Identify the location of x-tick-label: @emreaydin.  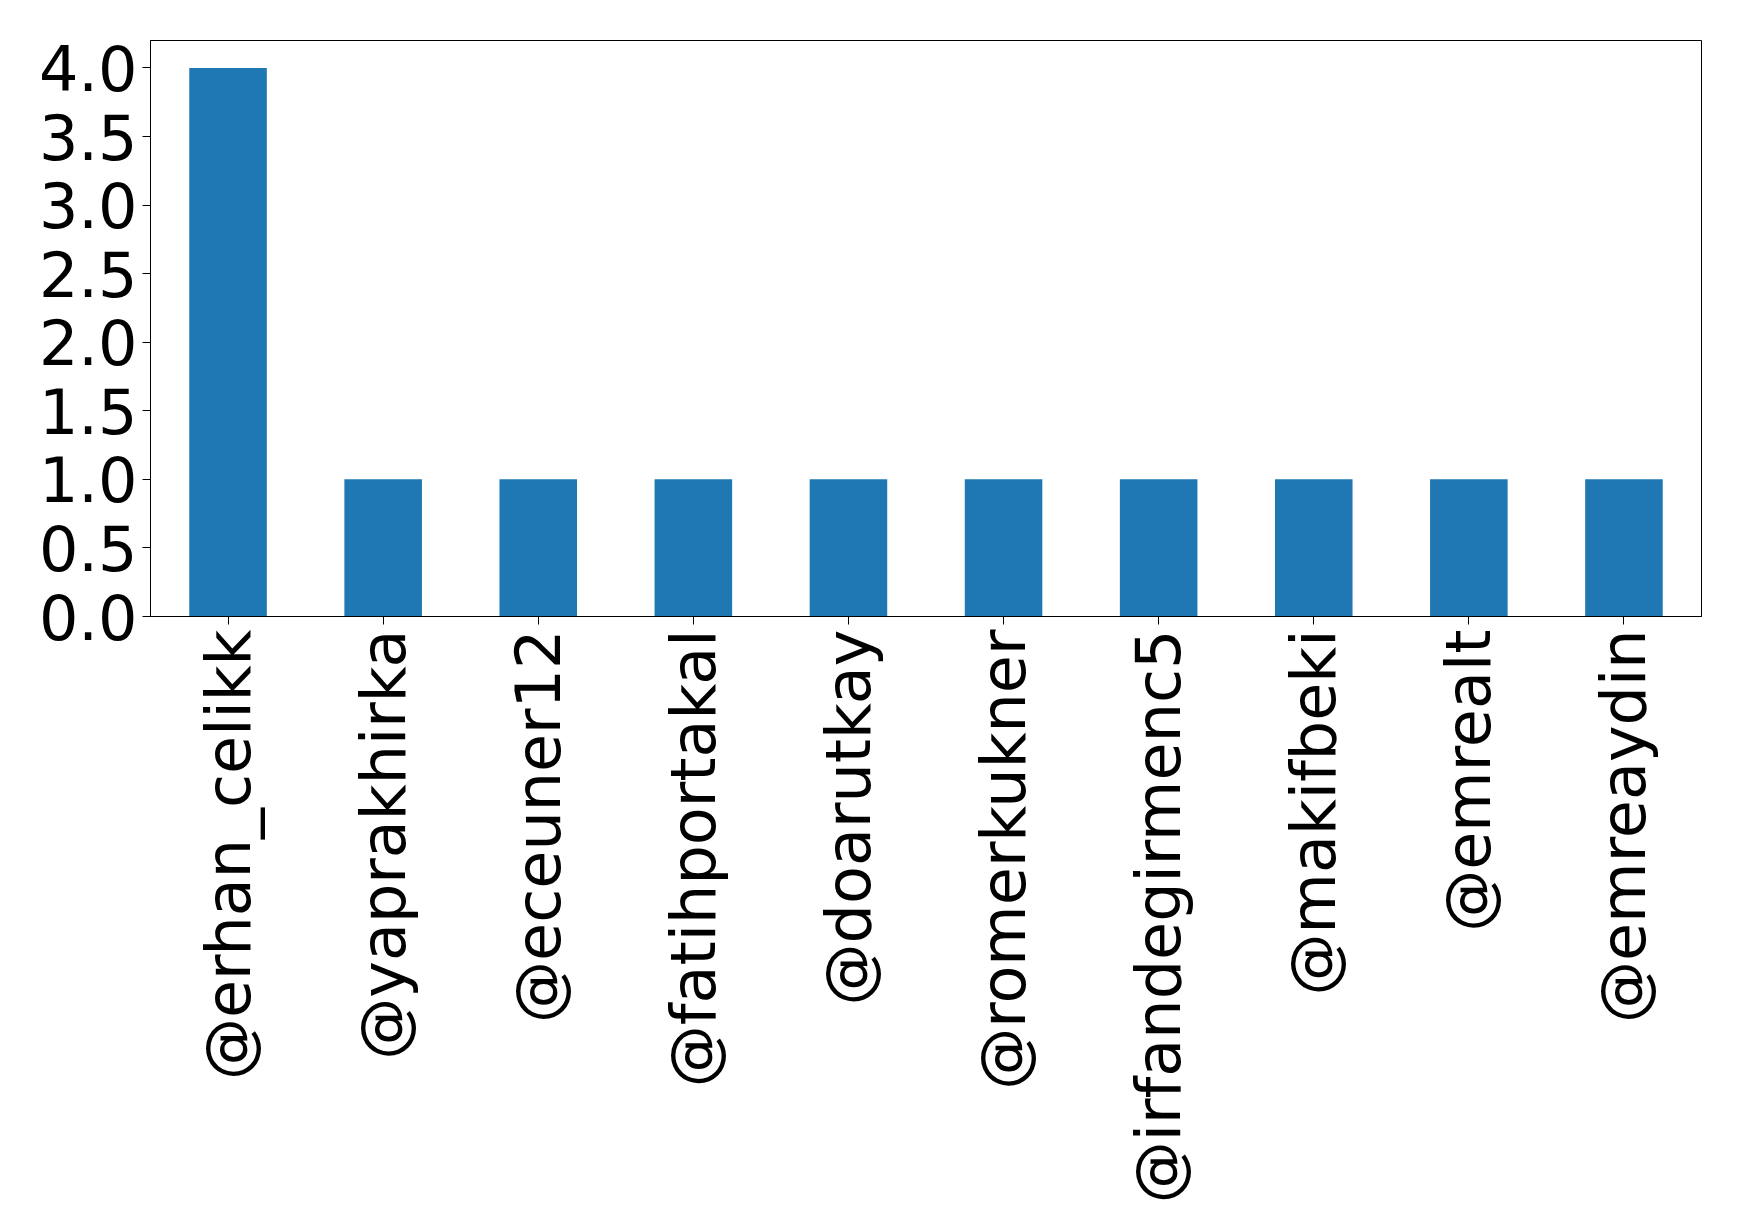
(1624, 826).